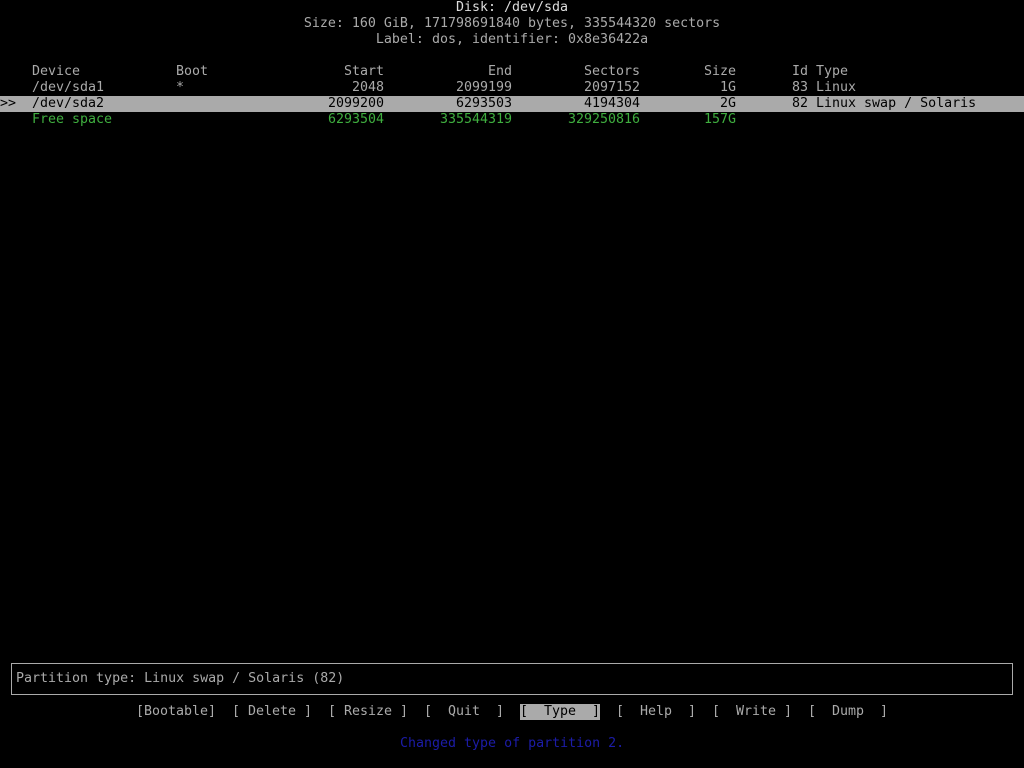 The height and width of the screenshot is (768, 1024). I want to click on col-idtype: Id Type, so click(820, 71).